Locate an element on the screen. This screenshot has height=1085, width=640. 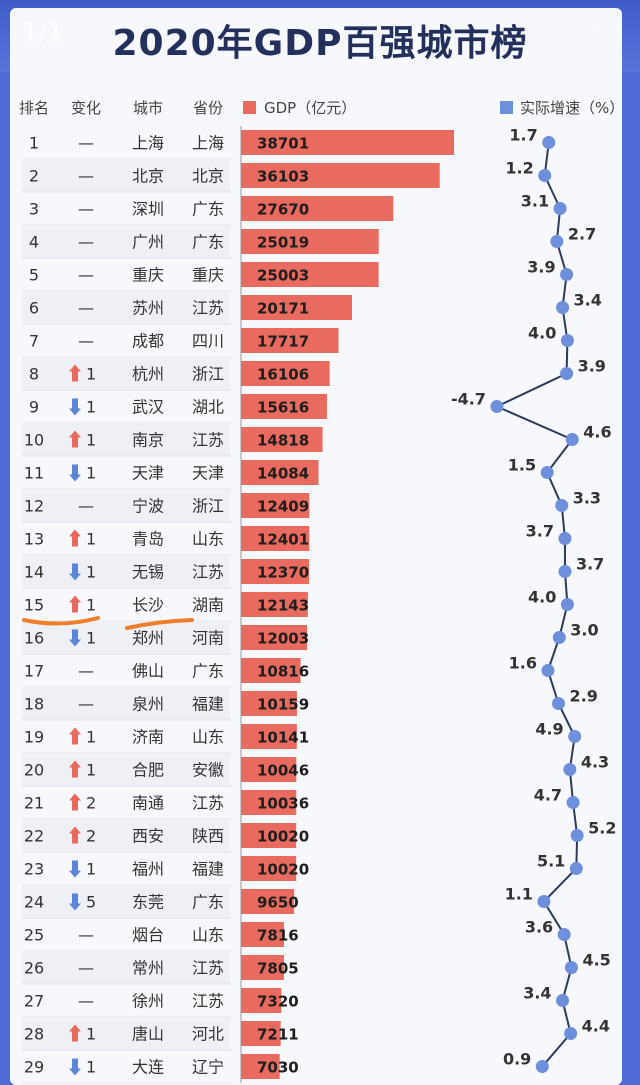
growth-rate-label: 4.0 is located at coordinates (542, 333).